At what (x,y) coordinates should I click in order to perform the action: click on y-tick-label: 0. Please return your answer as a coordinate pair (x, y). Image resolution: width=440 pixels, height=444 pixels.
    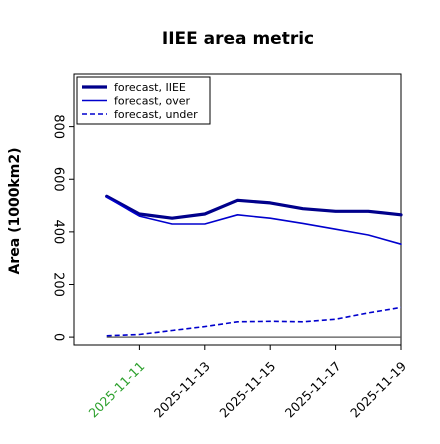
    Looking at the image, I should click on (58, 337).